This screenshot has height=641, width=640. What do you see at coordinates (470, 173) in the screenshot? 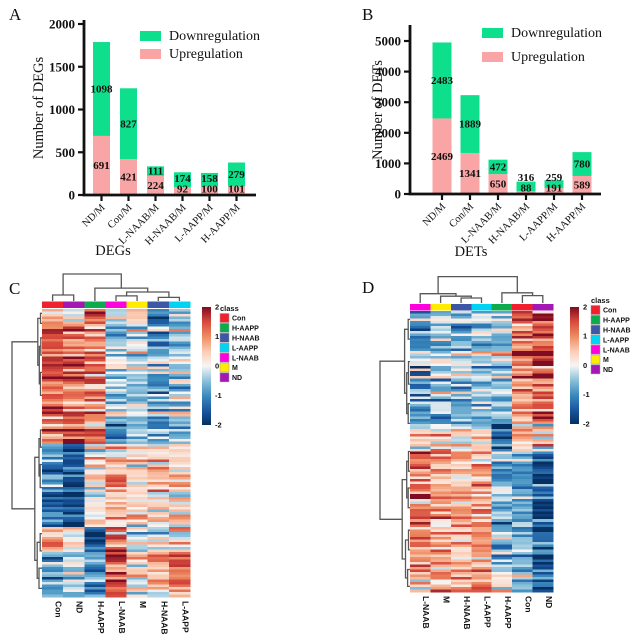
I see `bar-up-Con/M` at bounding box center [470, 173].